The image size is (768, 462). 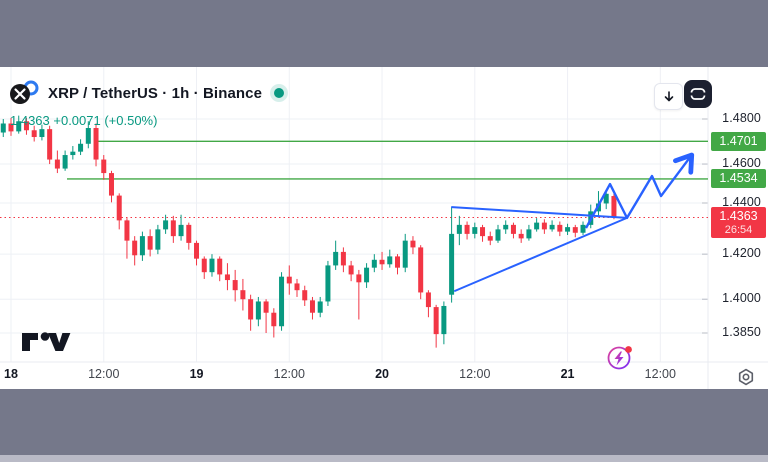 I want to click on price-tick-label: 1.4400, so click(x=741, y=202).